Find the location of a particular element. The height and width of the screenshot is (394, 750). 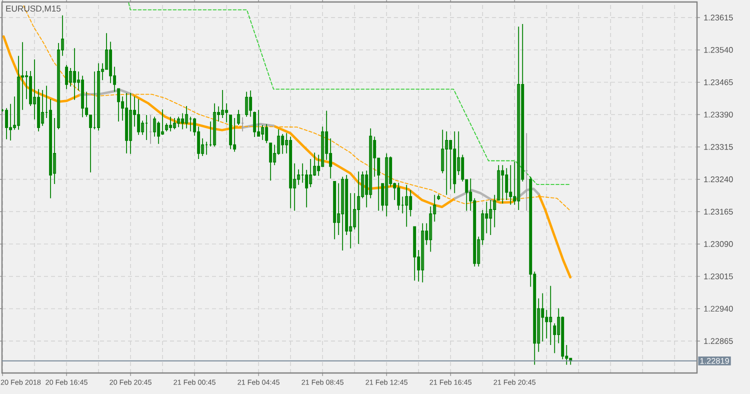

y-tick-label: 1.23315 is located at coordinates (718, 147).